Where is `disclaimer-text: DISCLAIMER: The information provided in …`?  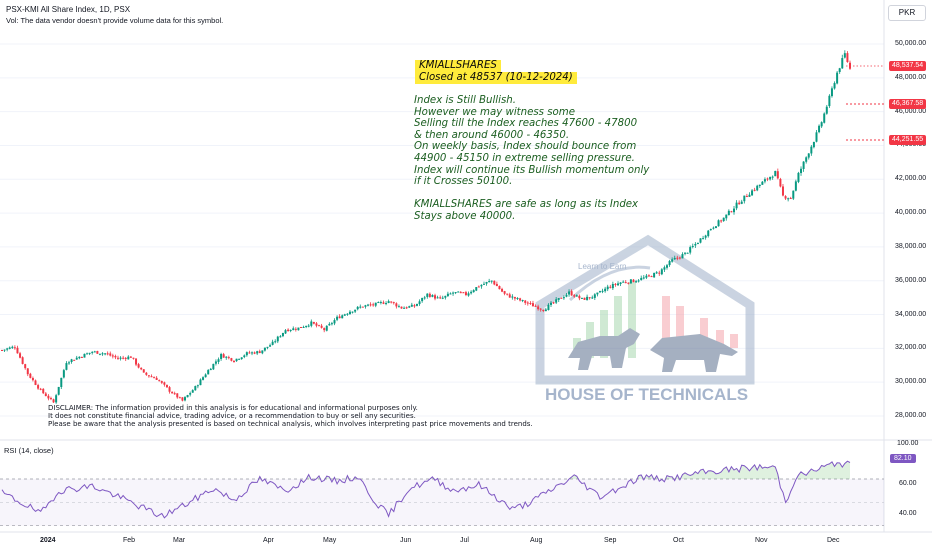 disclaimer-text: DISCLAIMER: The information provided in … is located at coordinates (290, 416).